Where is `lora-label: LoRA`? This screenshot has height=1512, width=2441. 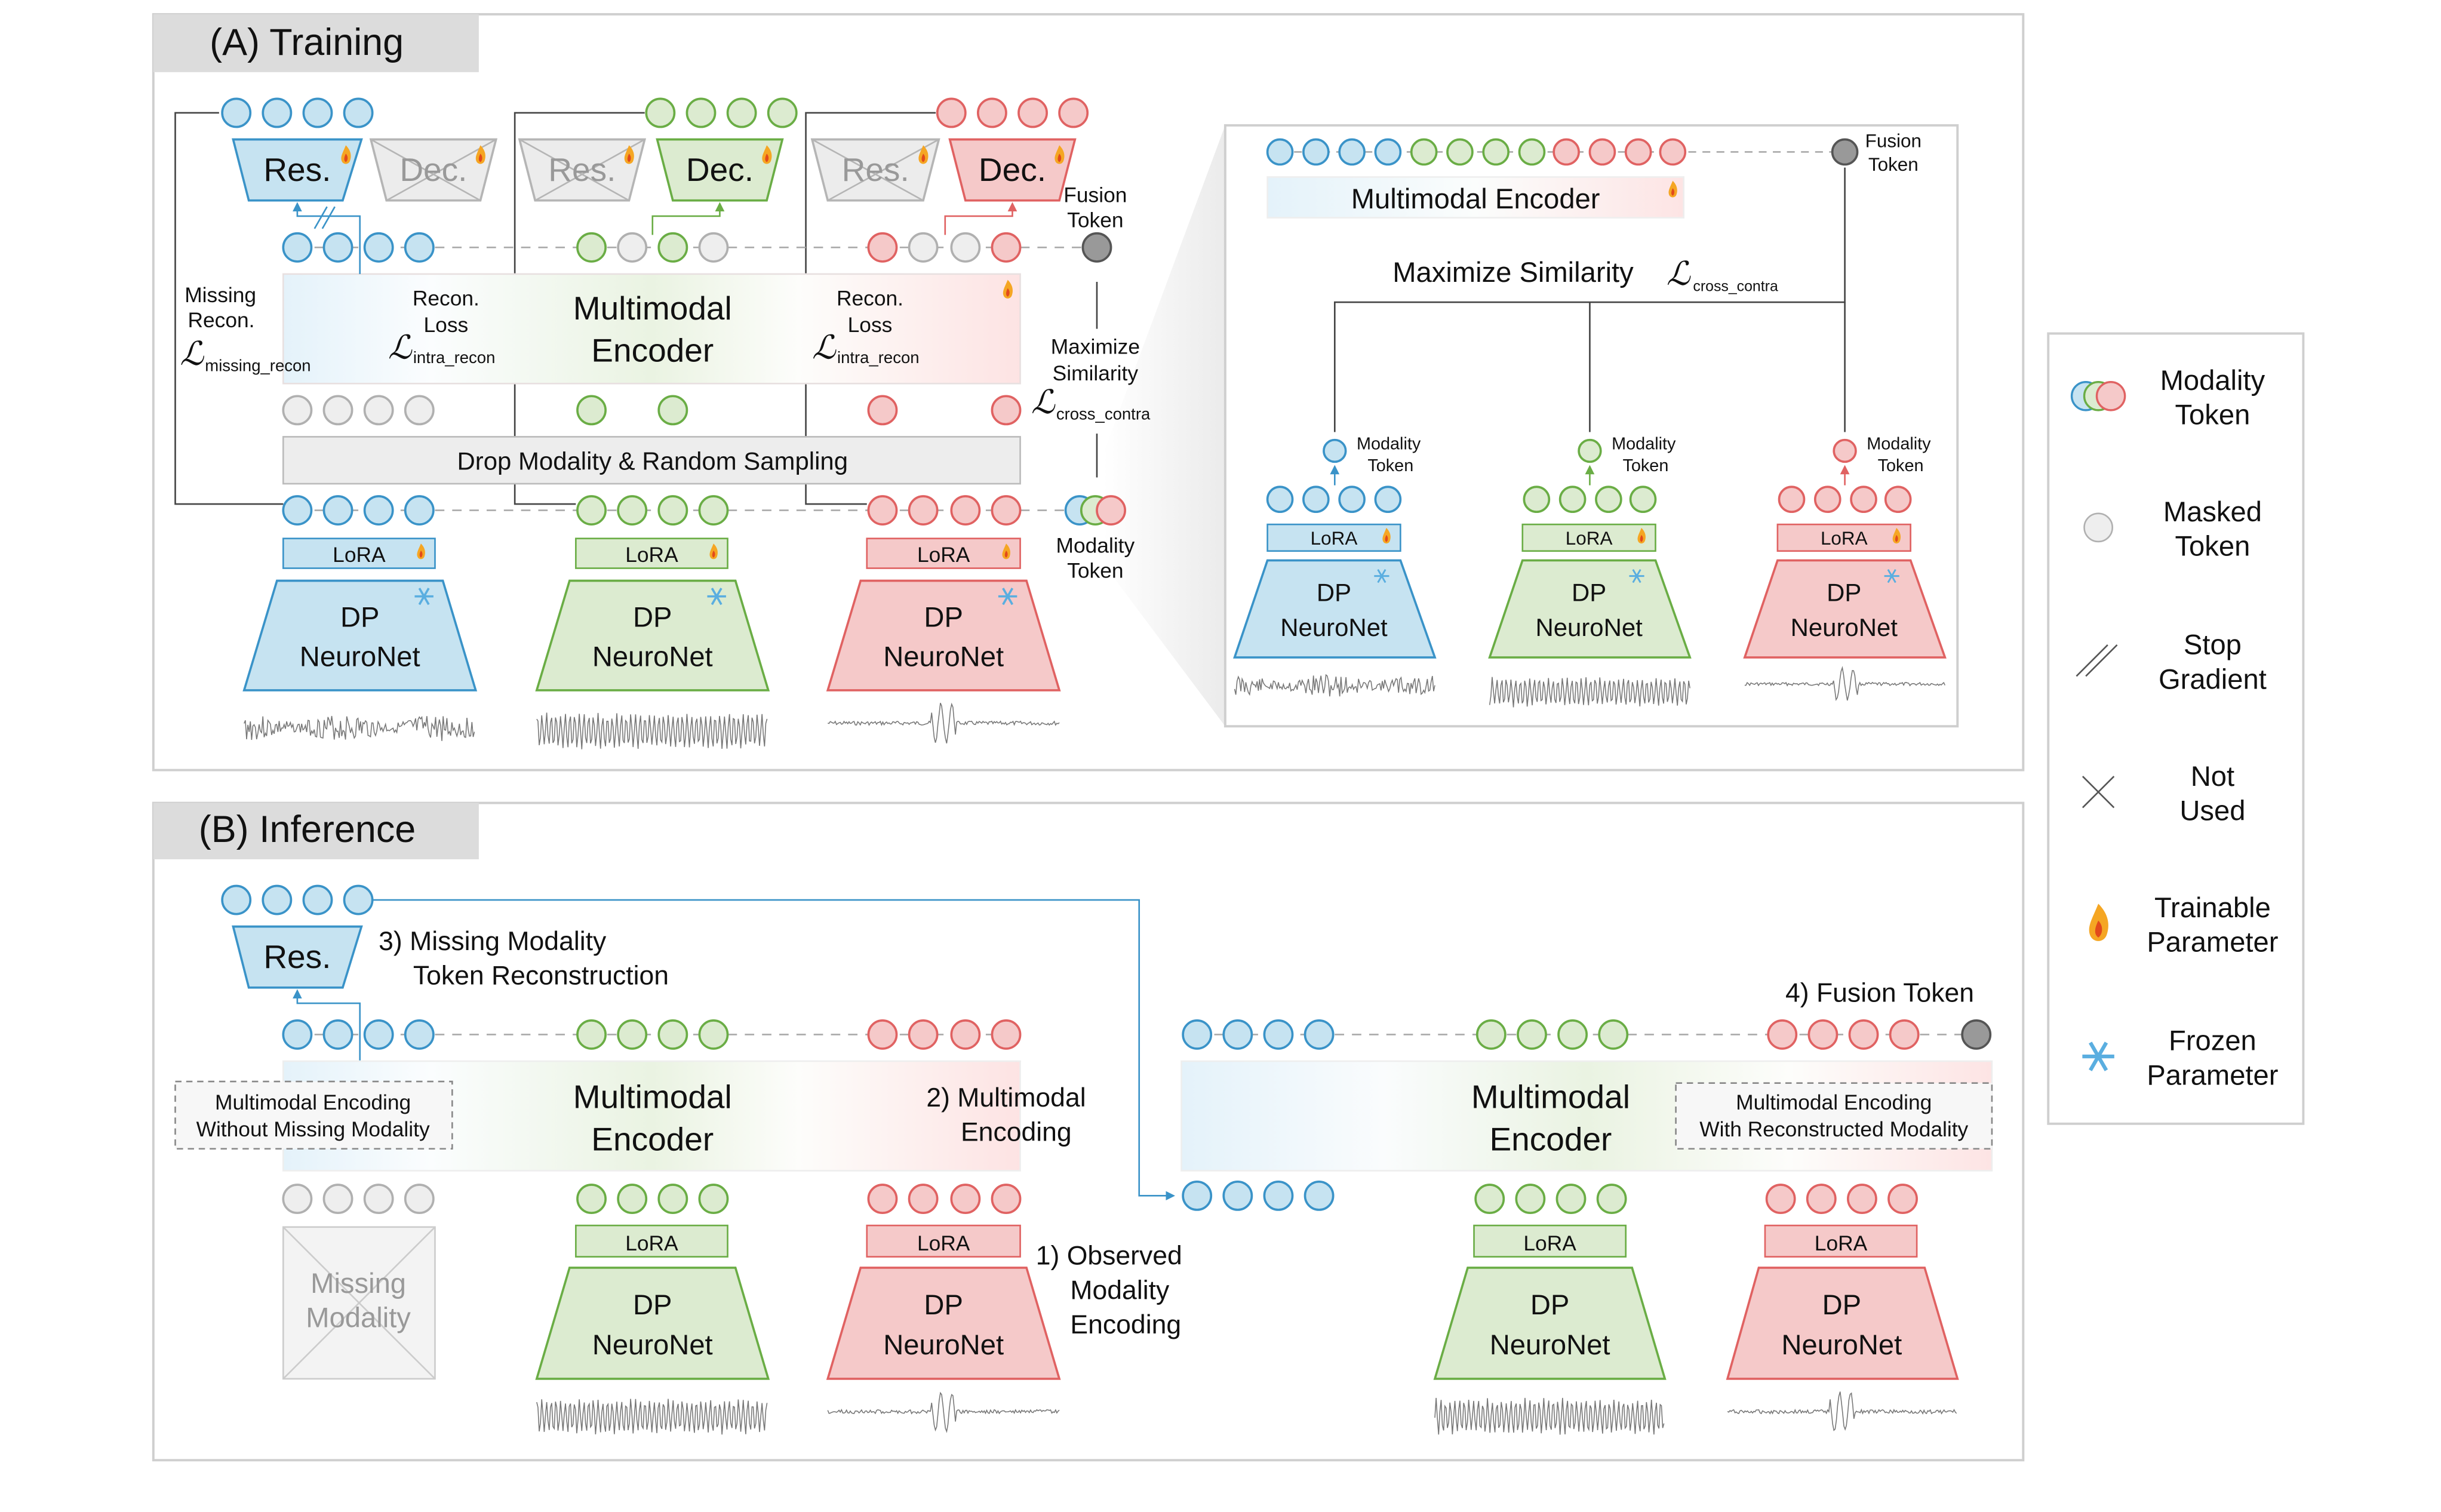
lora-label: LoRA is located at coordinates (943, 1243).